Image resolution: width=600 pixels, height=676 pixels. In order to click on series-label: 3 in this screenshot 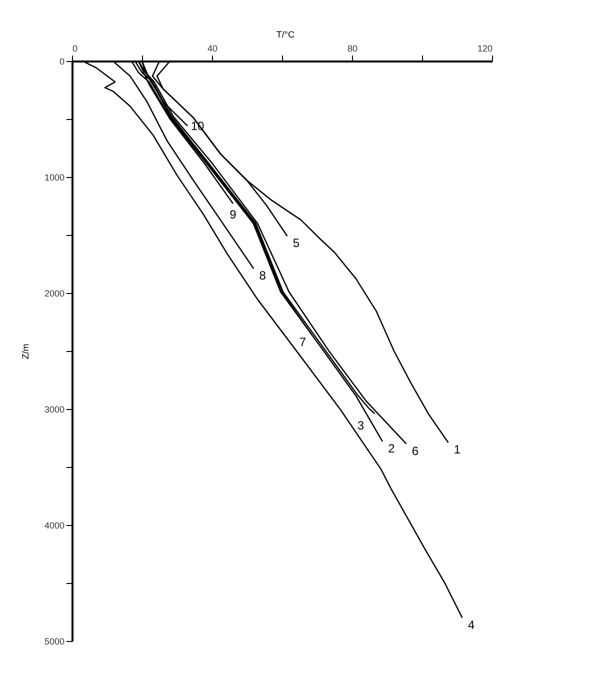, I will do `click(360, 425)`.